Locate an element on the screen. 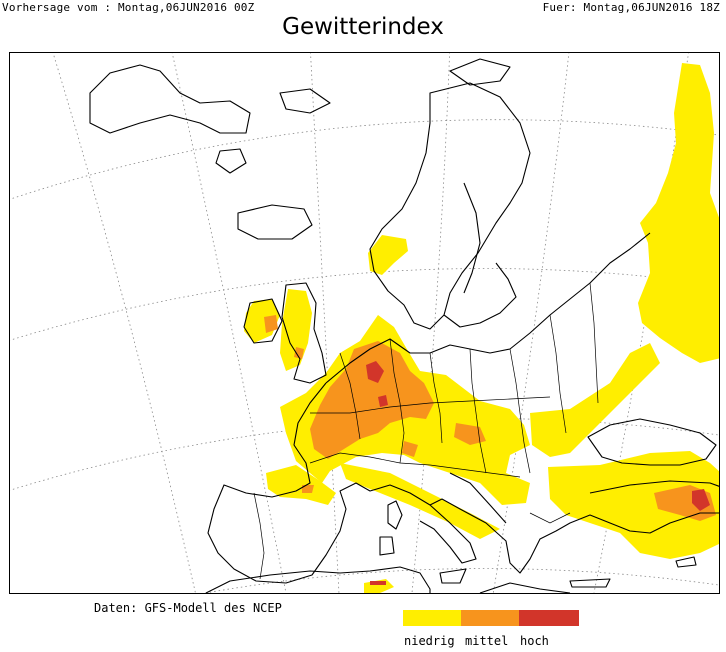  data-source-credit: Daten: GFS-Modell des NCEP is located at coordinates (188, 608).